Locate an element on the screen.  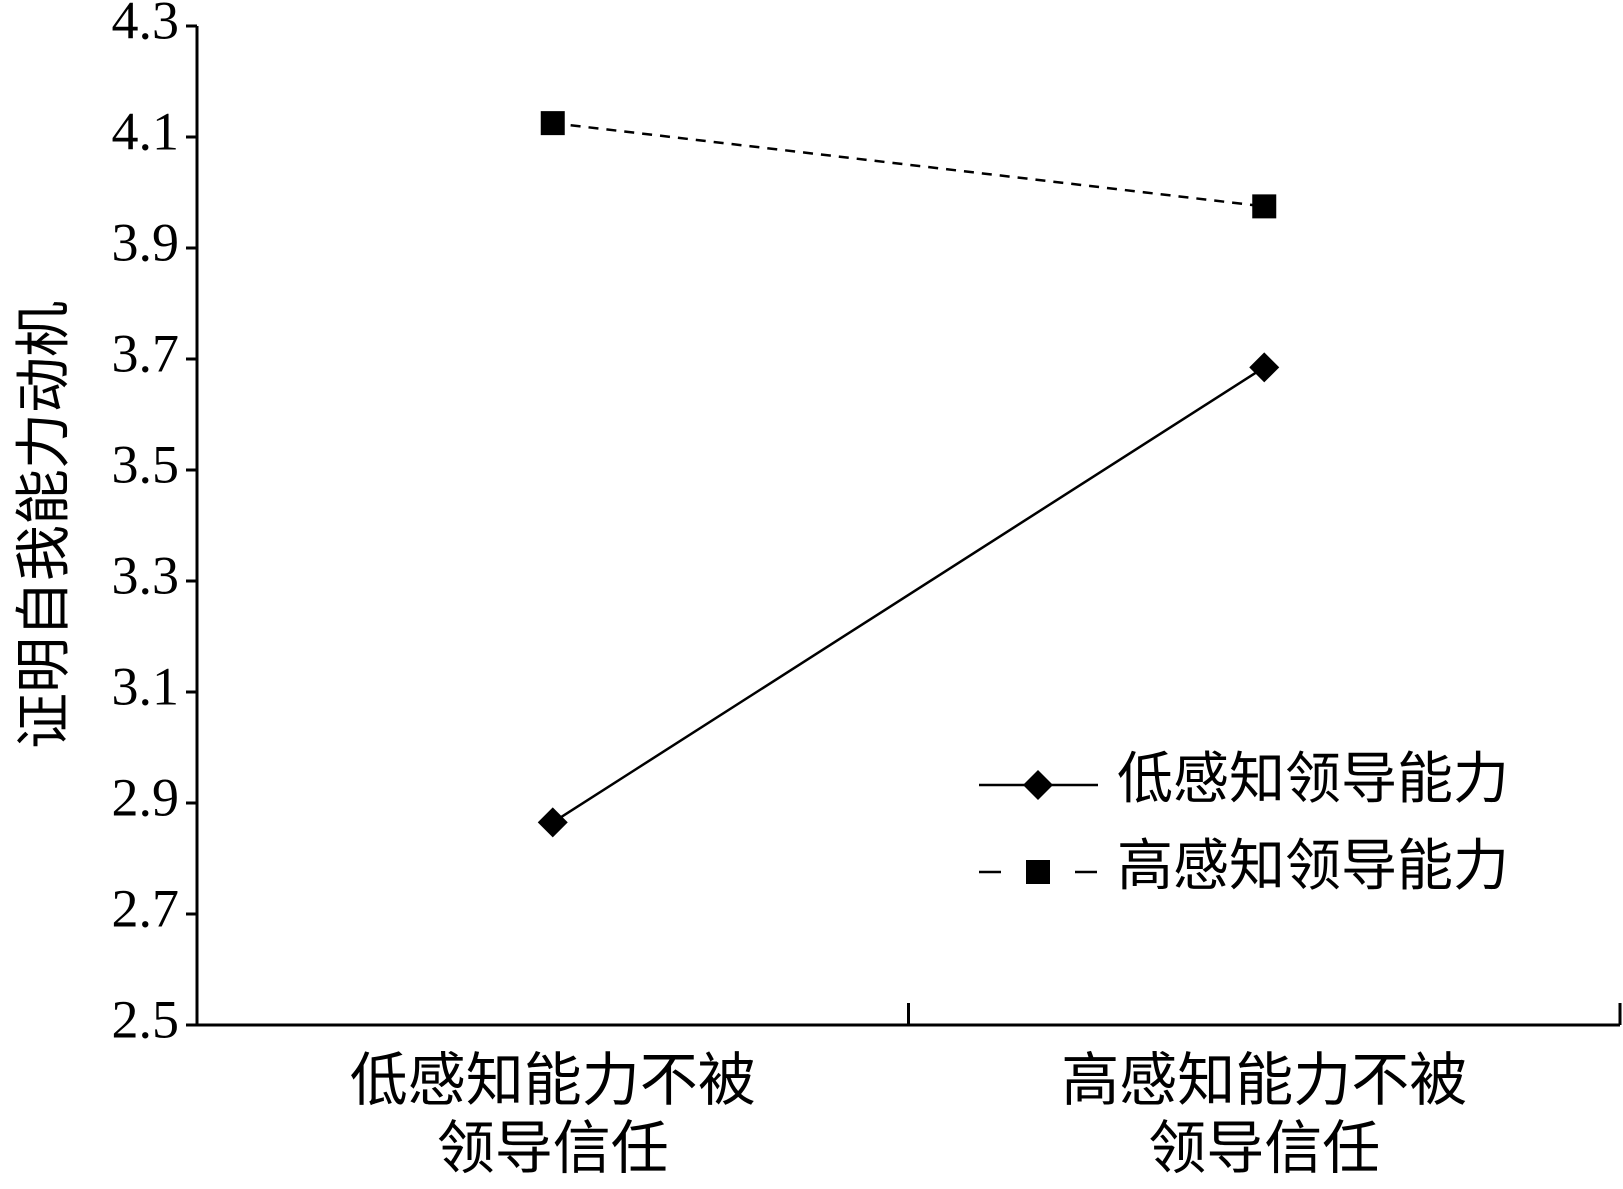
y-tick-label: 4.3 is located at coordinates (146, 25).